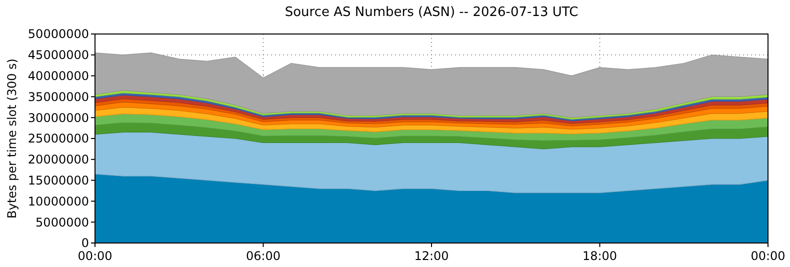 This screenshot has height=267, width=790. What do you see at coordinates (58, 201) in the screenshot?
I see `y-tick-label: 10000000` at bounding box center [58, 201].